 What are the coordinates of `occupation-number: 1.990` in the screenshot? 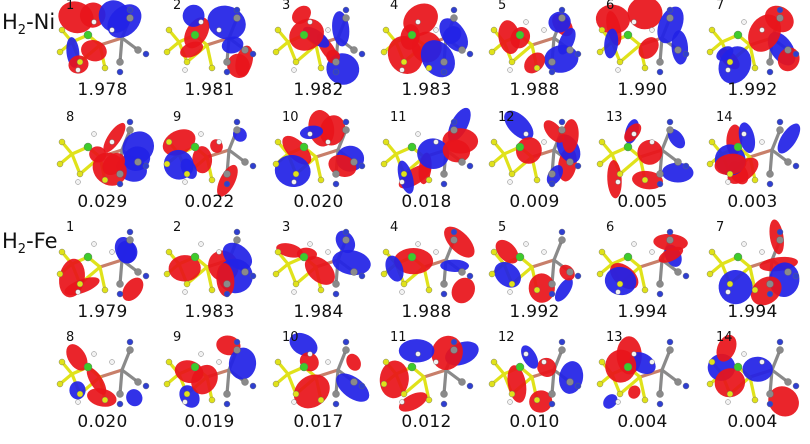 It's located at (642, 90).